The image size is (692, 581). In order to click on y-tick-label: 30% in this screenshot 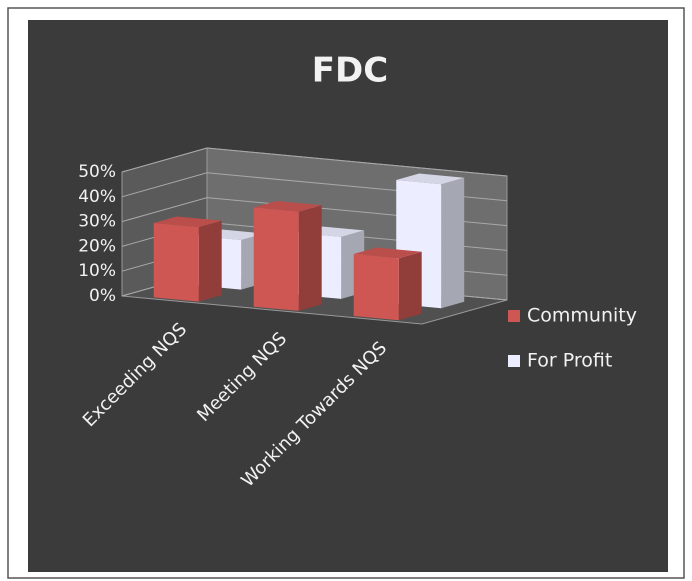, I will do `click(97, 222)`.